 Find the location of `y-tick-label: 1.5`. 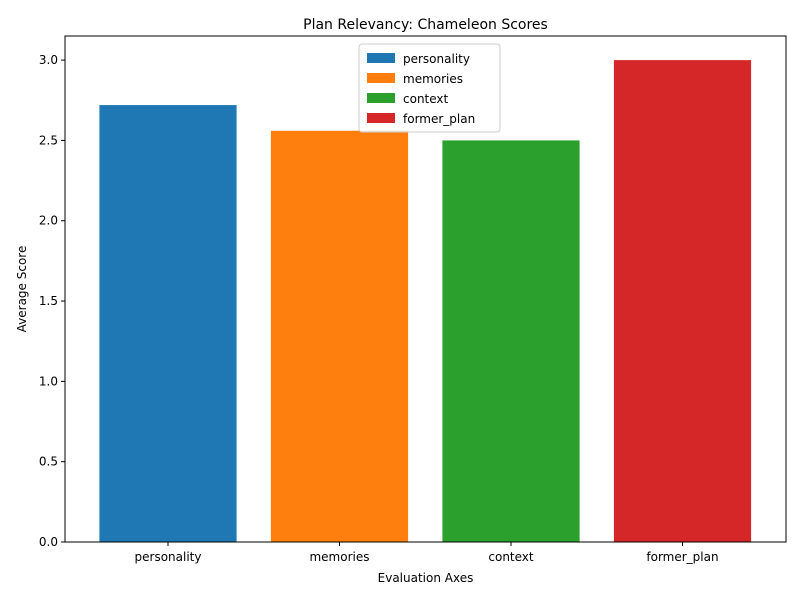

y-tick-label: 1.5 is located at coordinates (48, 301).